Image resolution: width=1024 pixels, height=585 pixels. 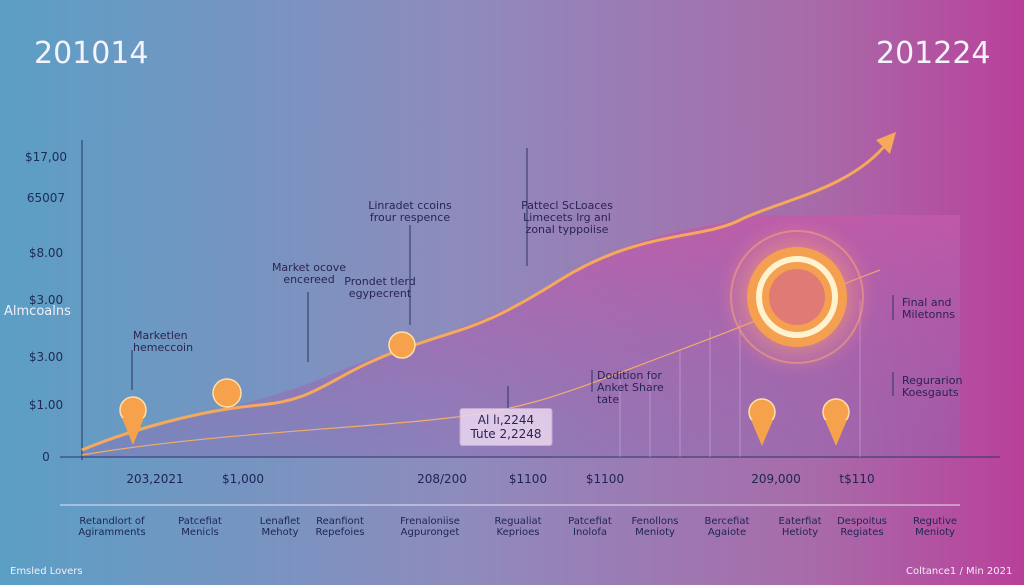 What do you see at coordinates (340, 532) in the screenshot?
I see `x-category-line: Repefoies` at bounding box center [340, 532].